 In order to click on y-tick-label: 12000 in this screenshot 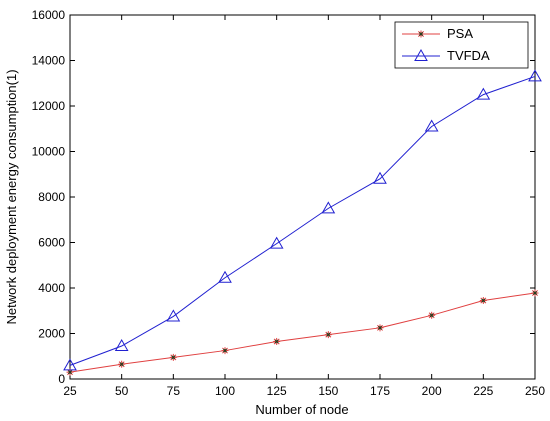, I will do `click(49, 106)`.